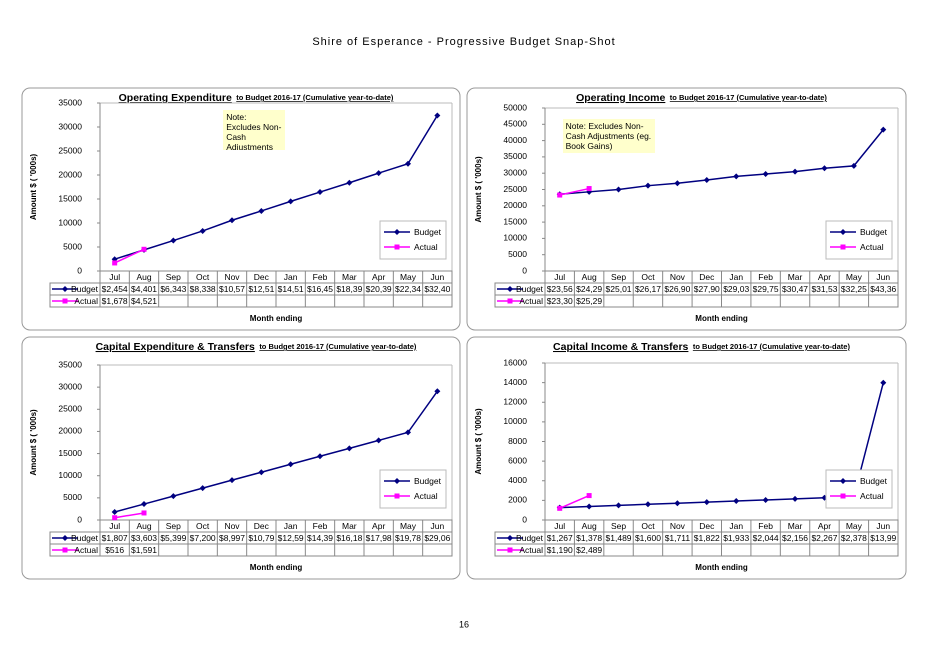  Describe the element at coordinates (736, 289) in the screenshot. I see `table-value: $29,03` at that location.